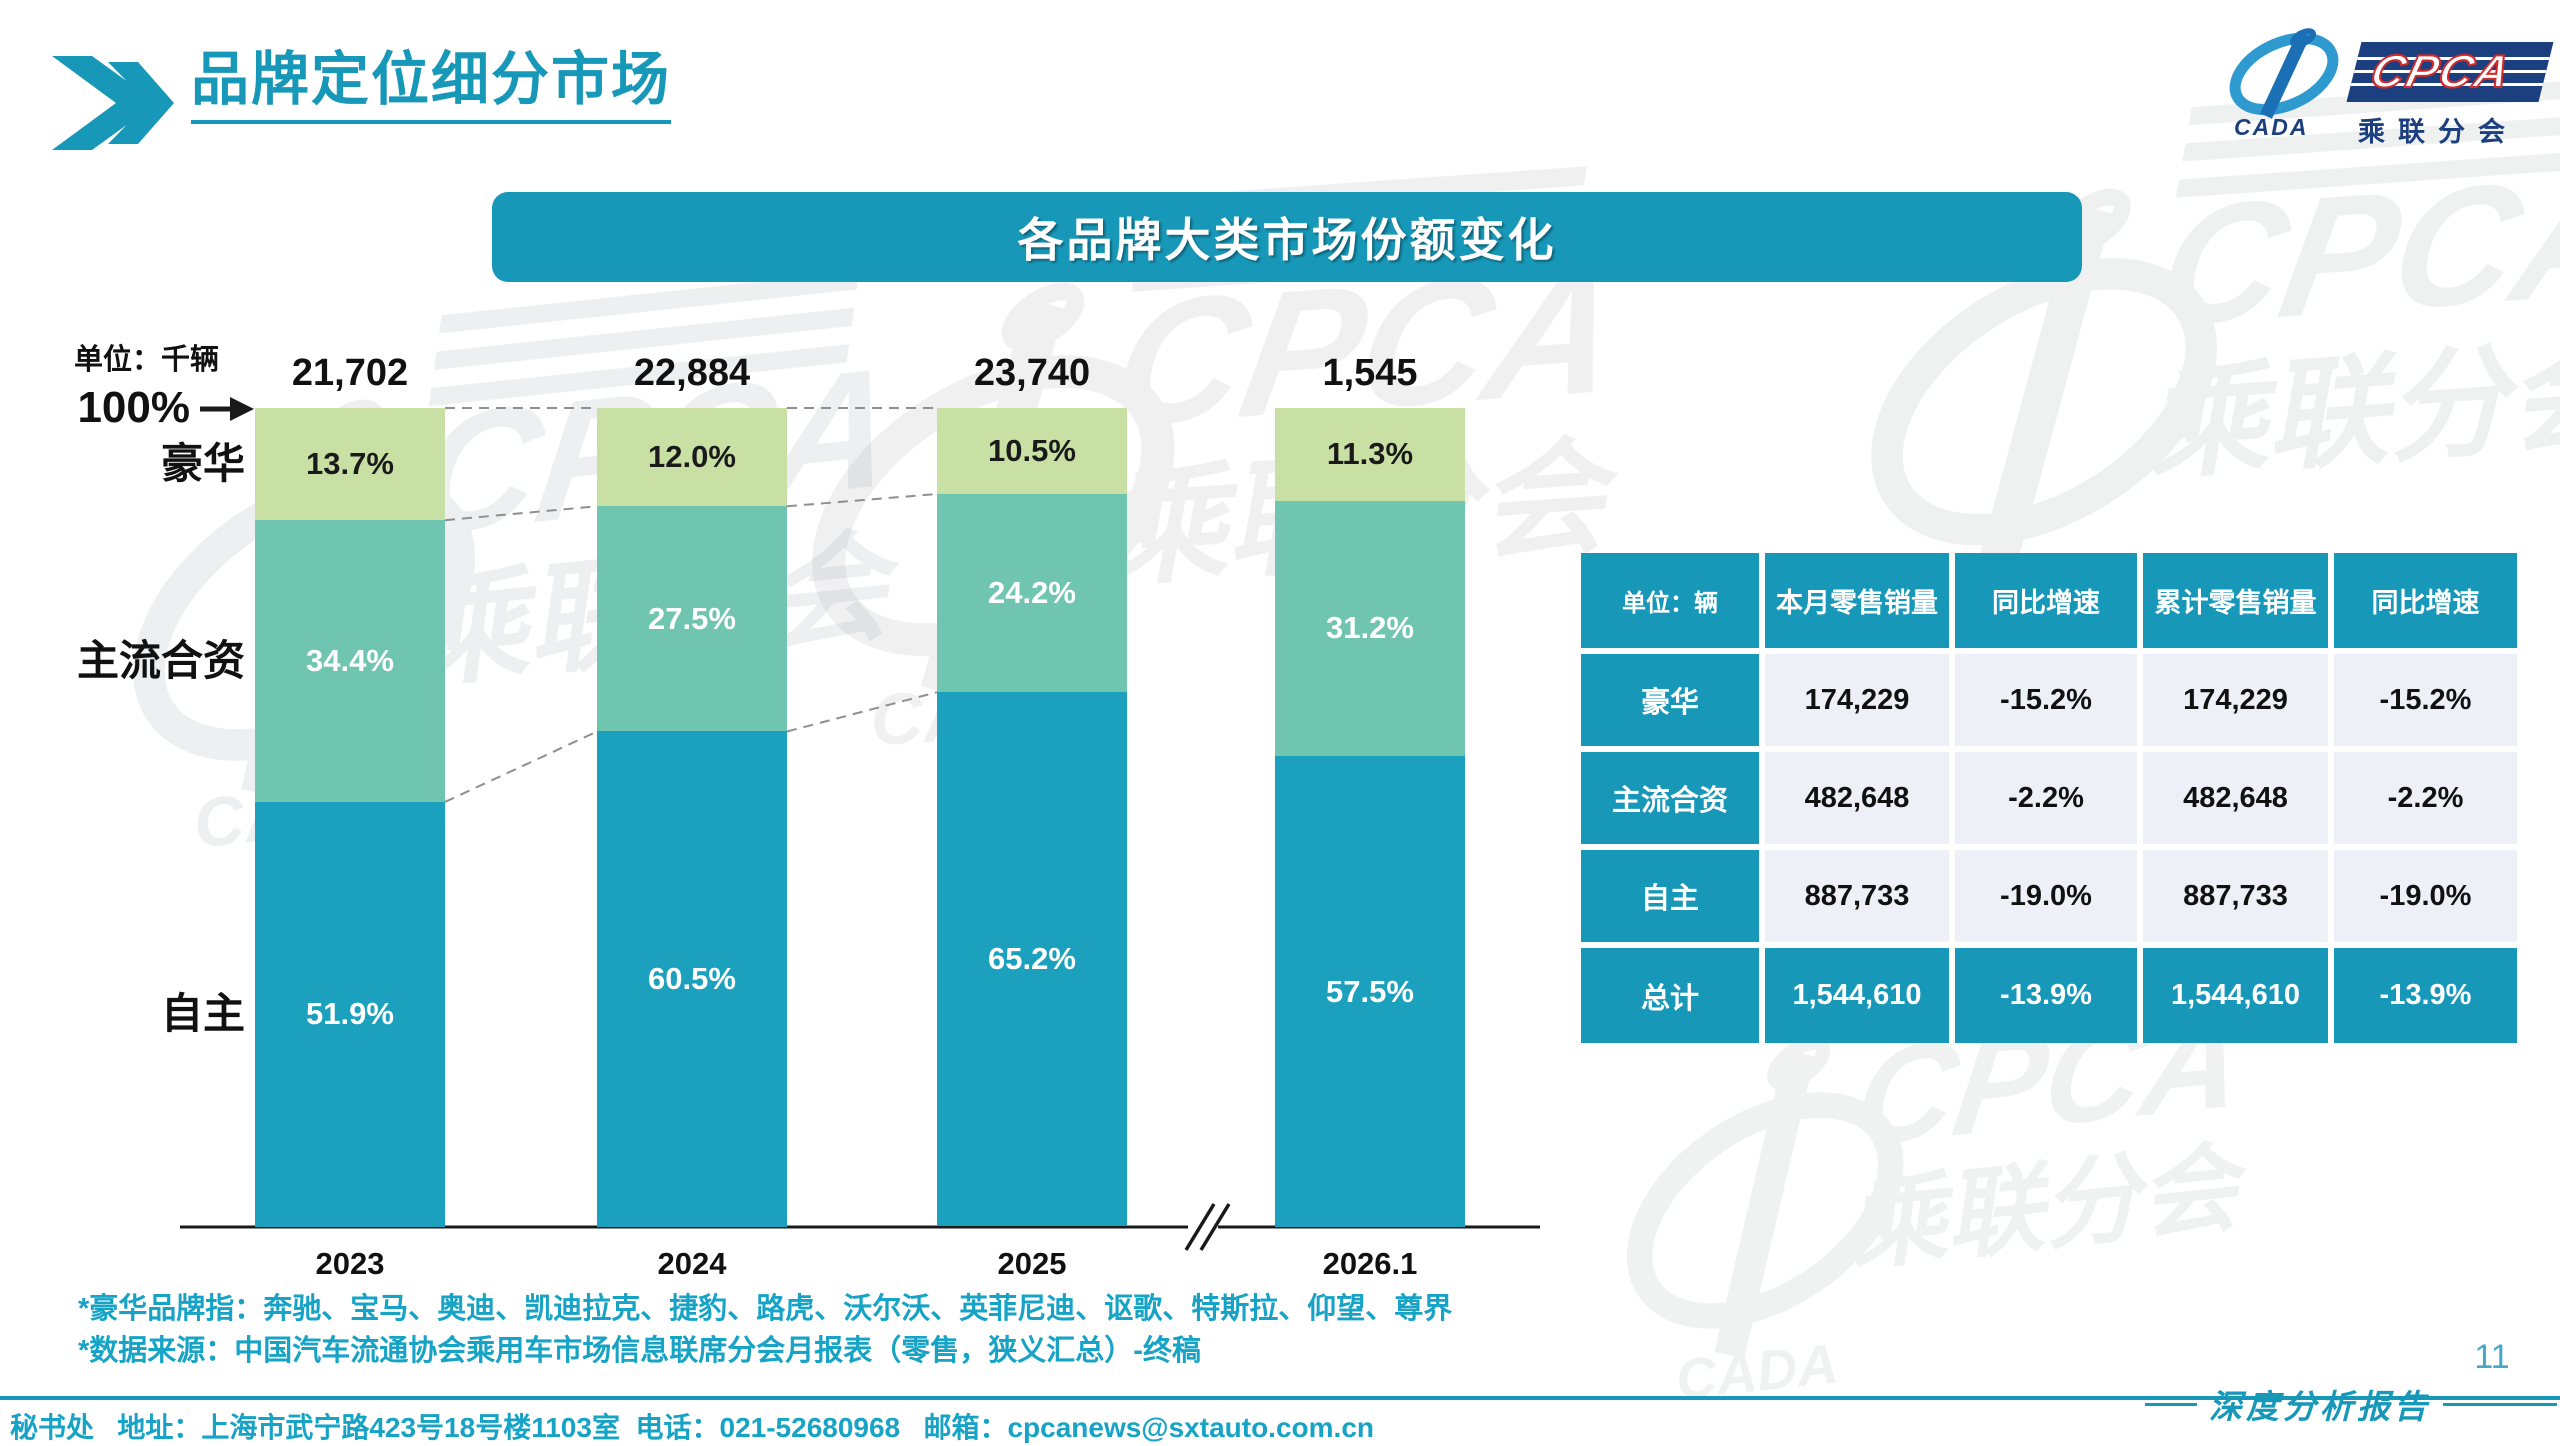  Describe the element at coordinates (639, 1351) in the screenshot. I see `footnote-data-source: *数据来源：中国汽车流通协会乘用车市场信息联席分会月报表（零售，狭义汇总）-终稿` at that location.